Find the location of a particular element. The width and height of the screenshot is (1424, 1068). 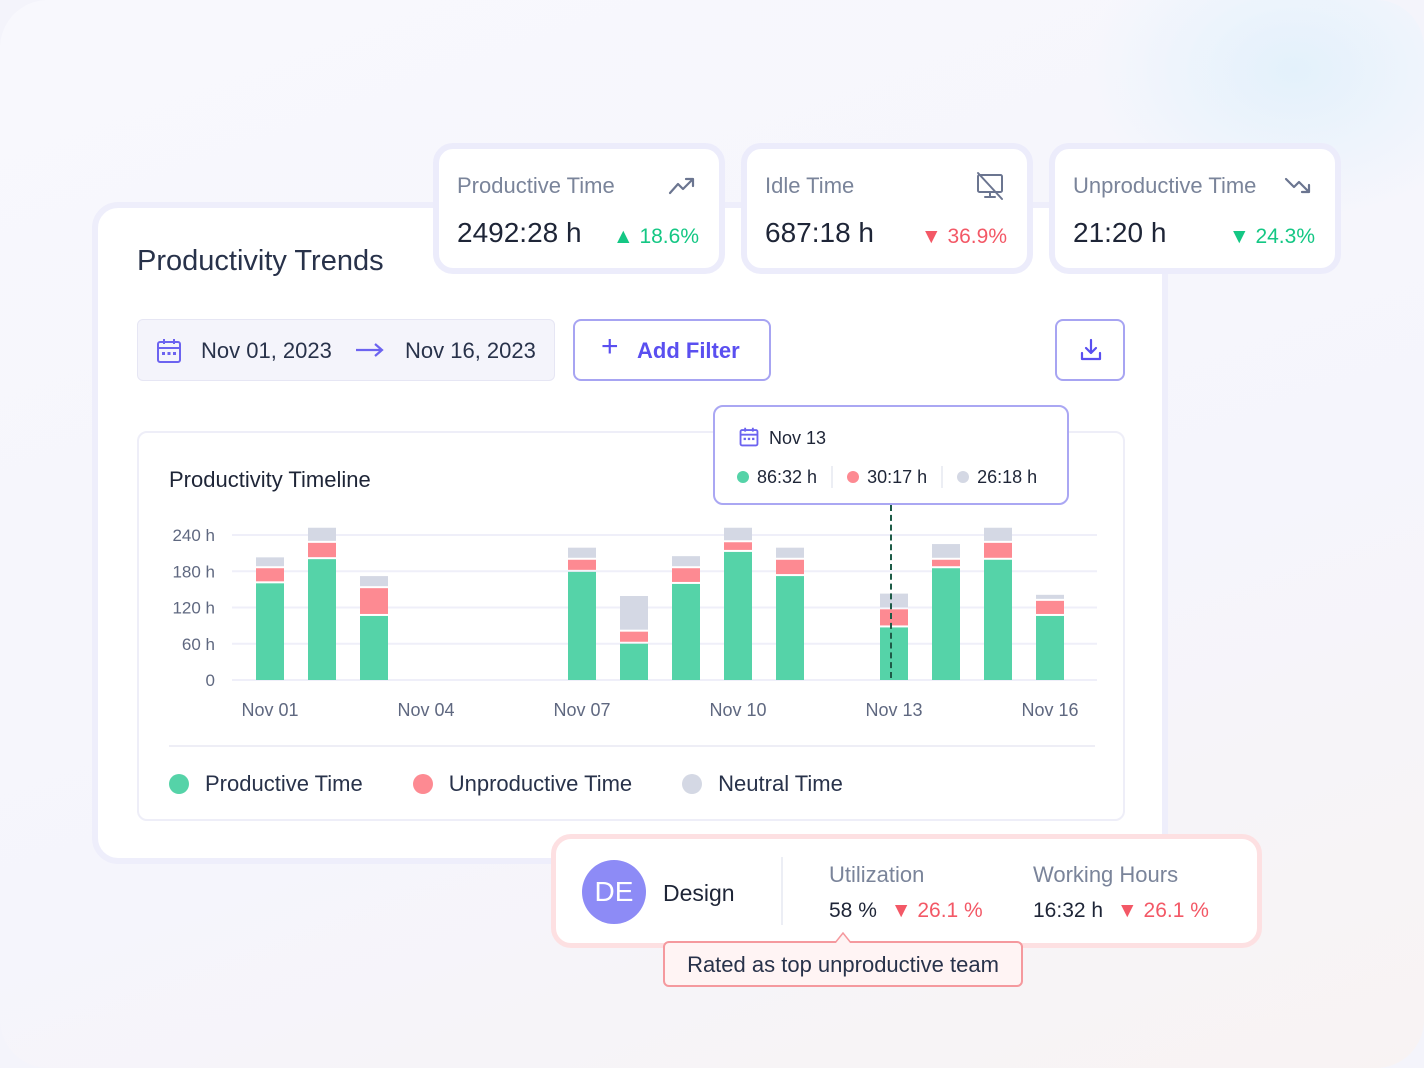

stat-change-value: 18.6% is located at coordinates (669, 236).